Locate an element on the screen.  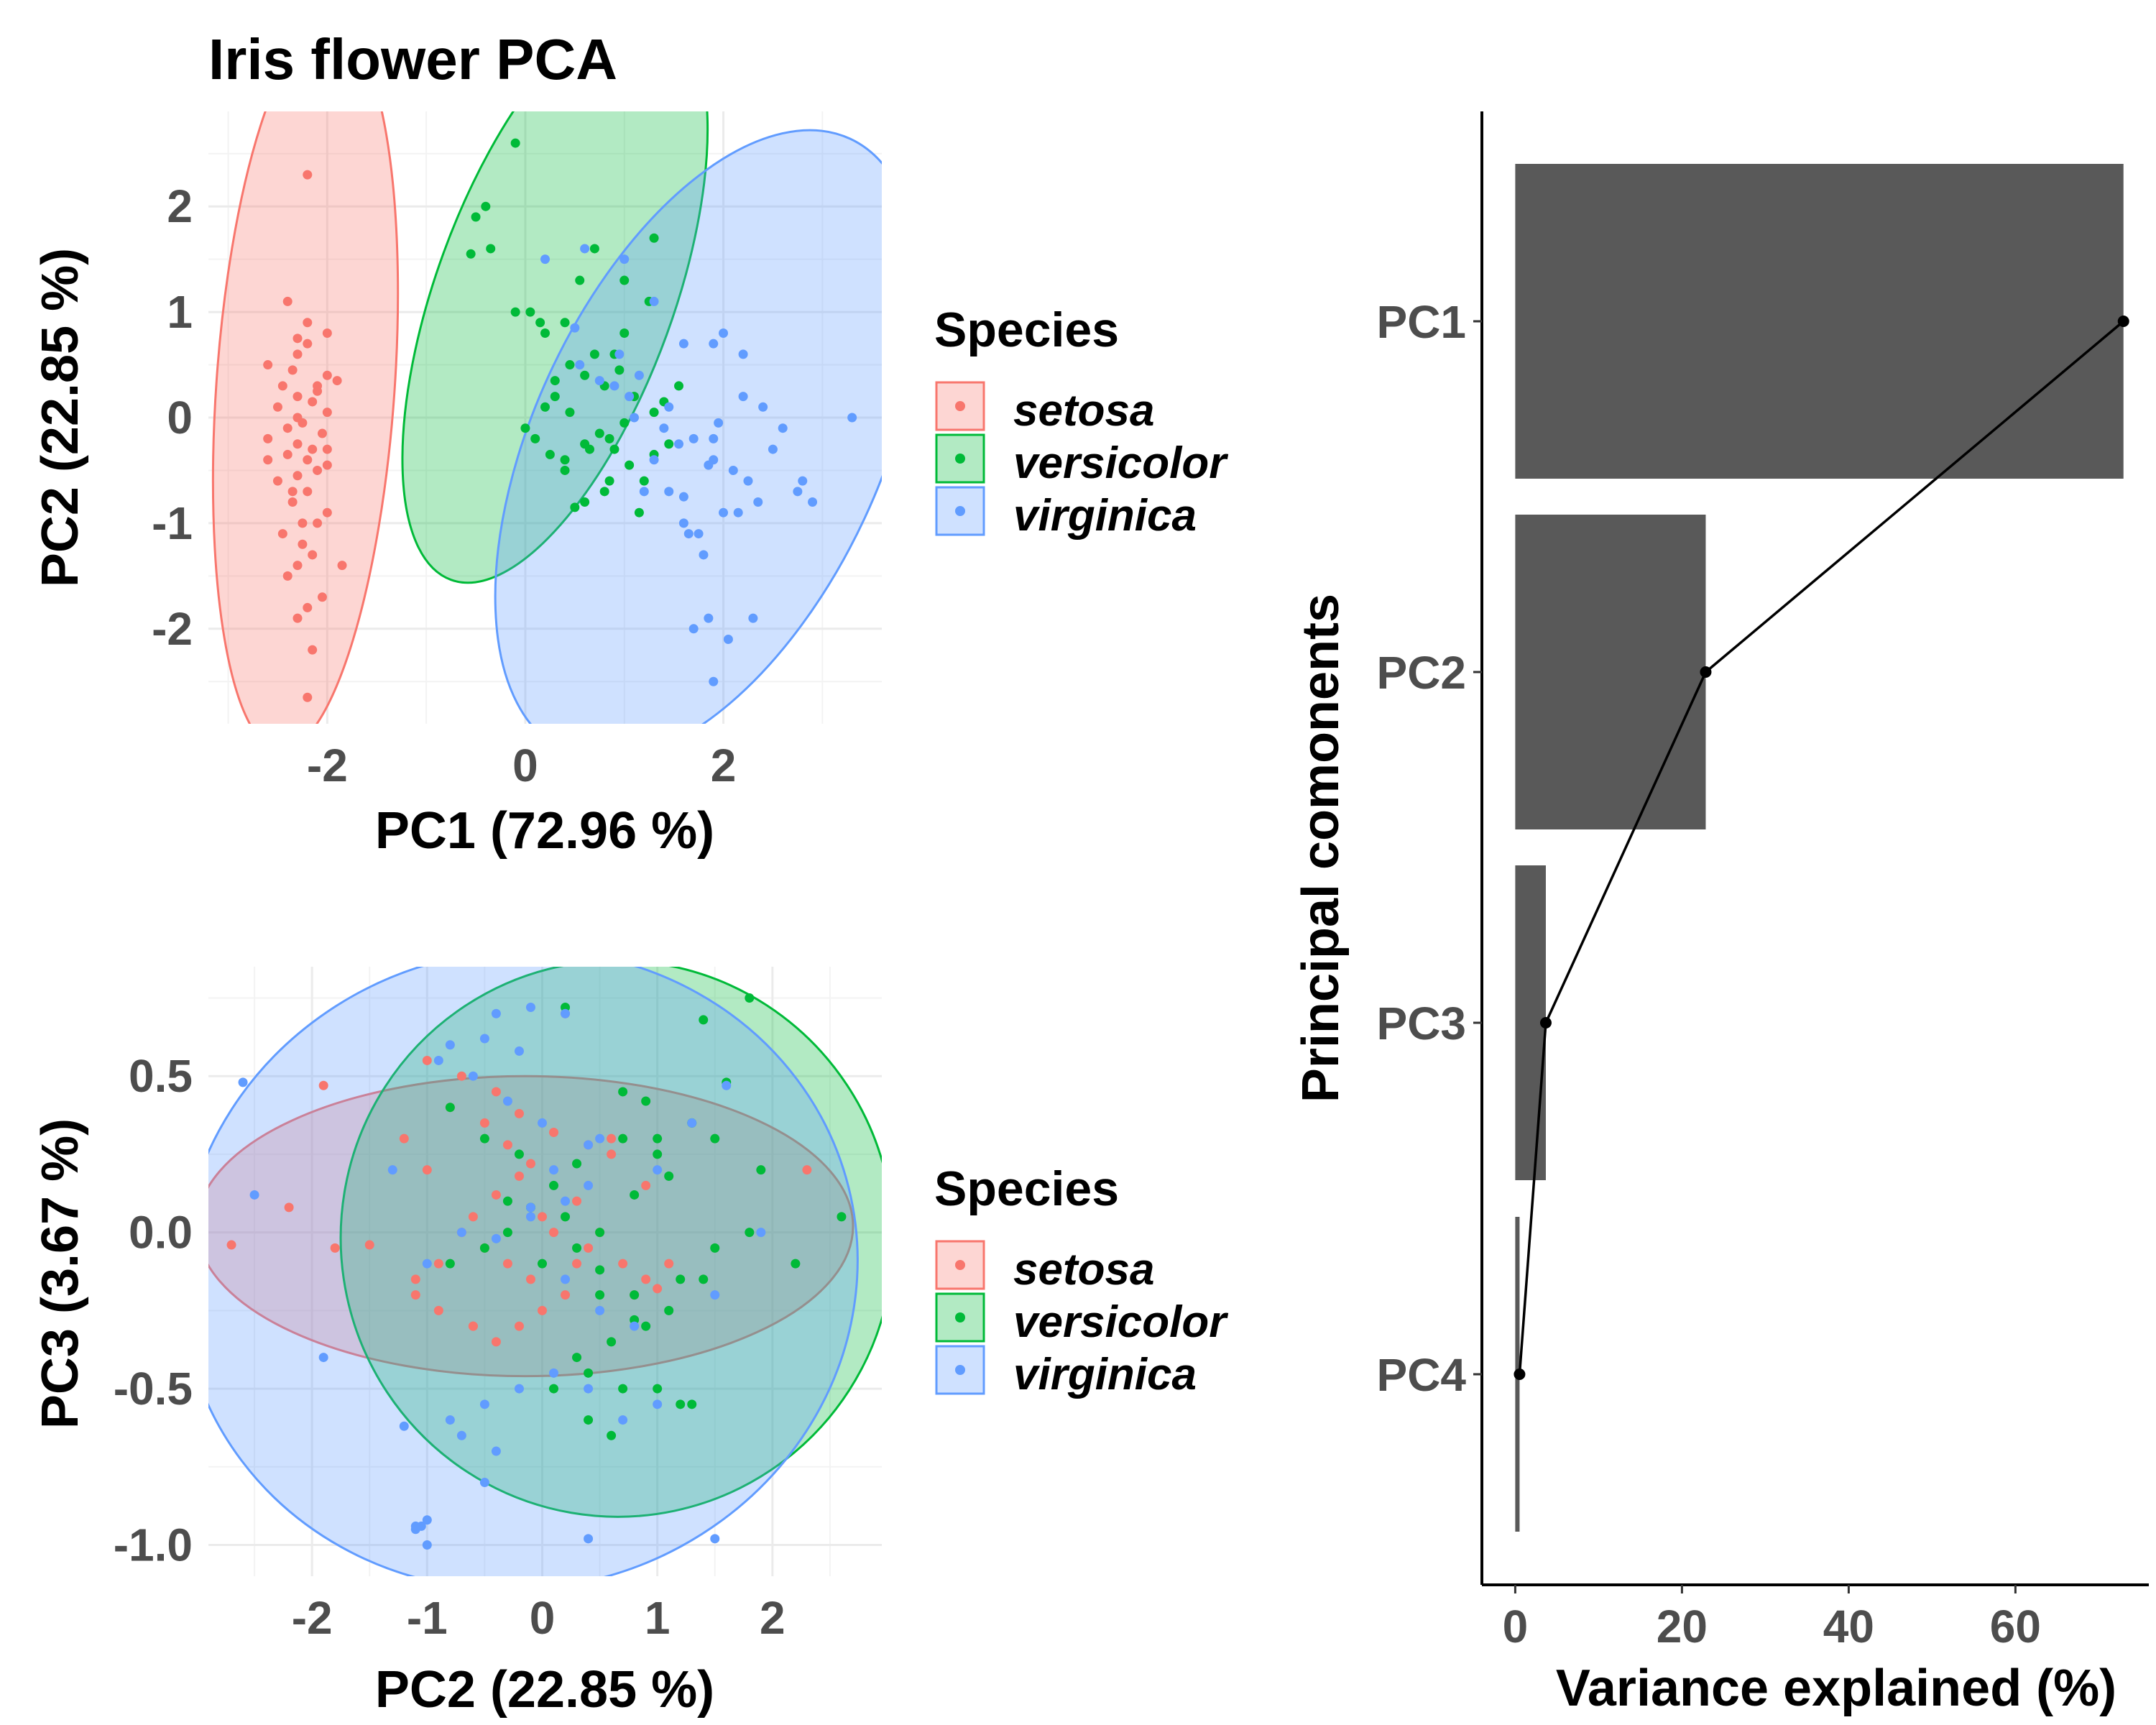
ellipse-versicolor is located at coordinates (610, 1242).